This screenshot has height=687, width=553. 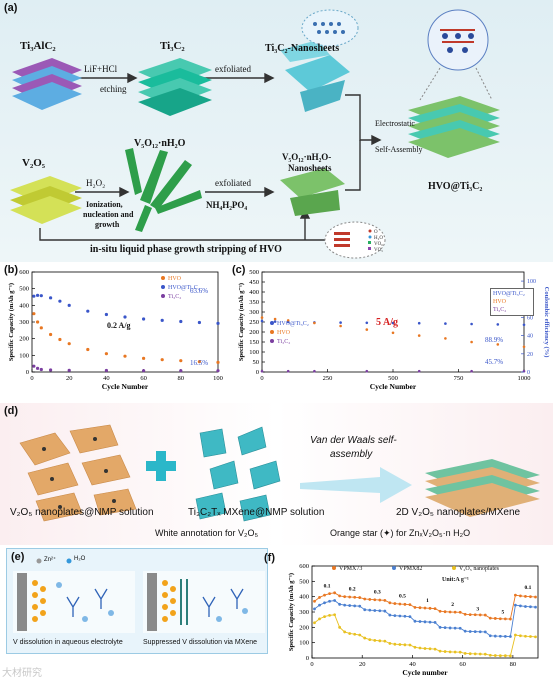 I want to click on caption-left: V dissolution in aqueous electrolyte, so click(x=68, y=642).